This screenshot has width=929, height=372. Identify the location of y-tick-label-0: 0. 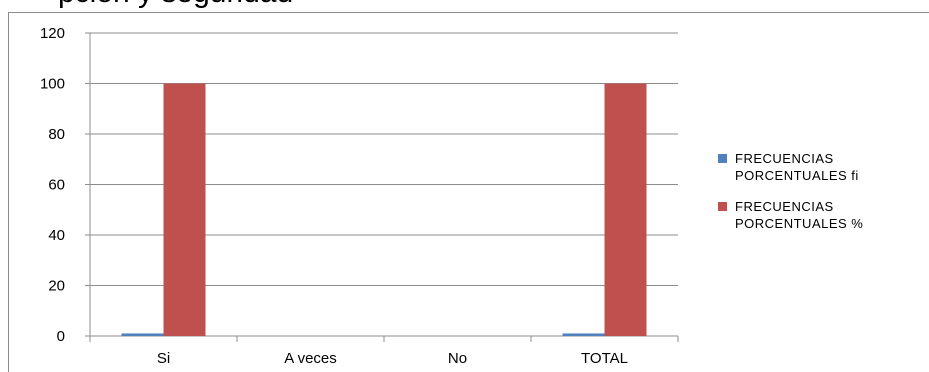
(61, 336).